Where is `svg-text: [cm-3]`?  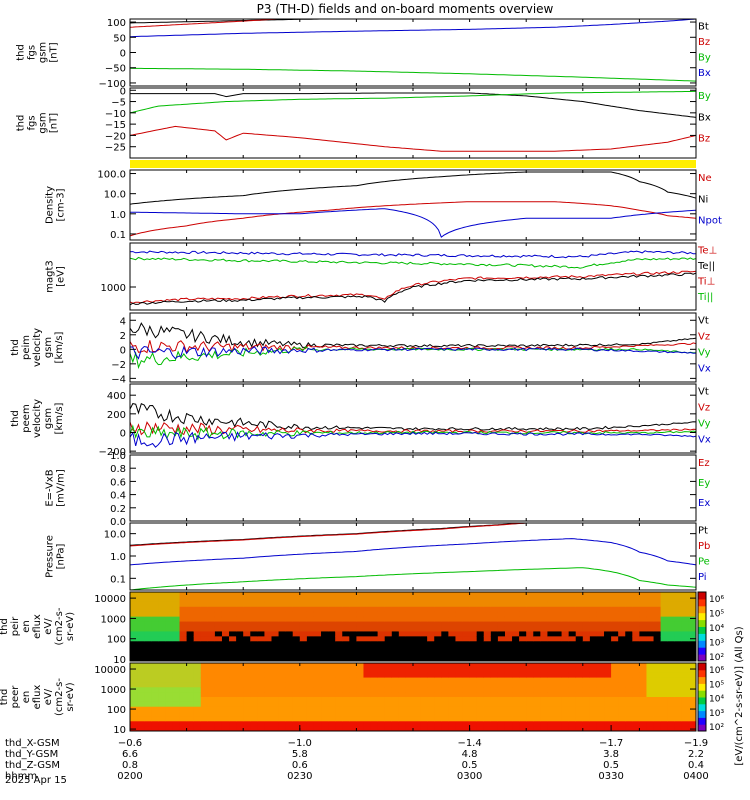 svg-text: [cm-3] is located at coordinates (61, 204).